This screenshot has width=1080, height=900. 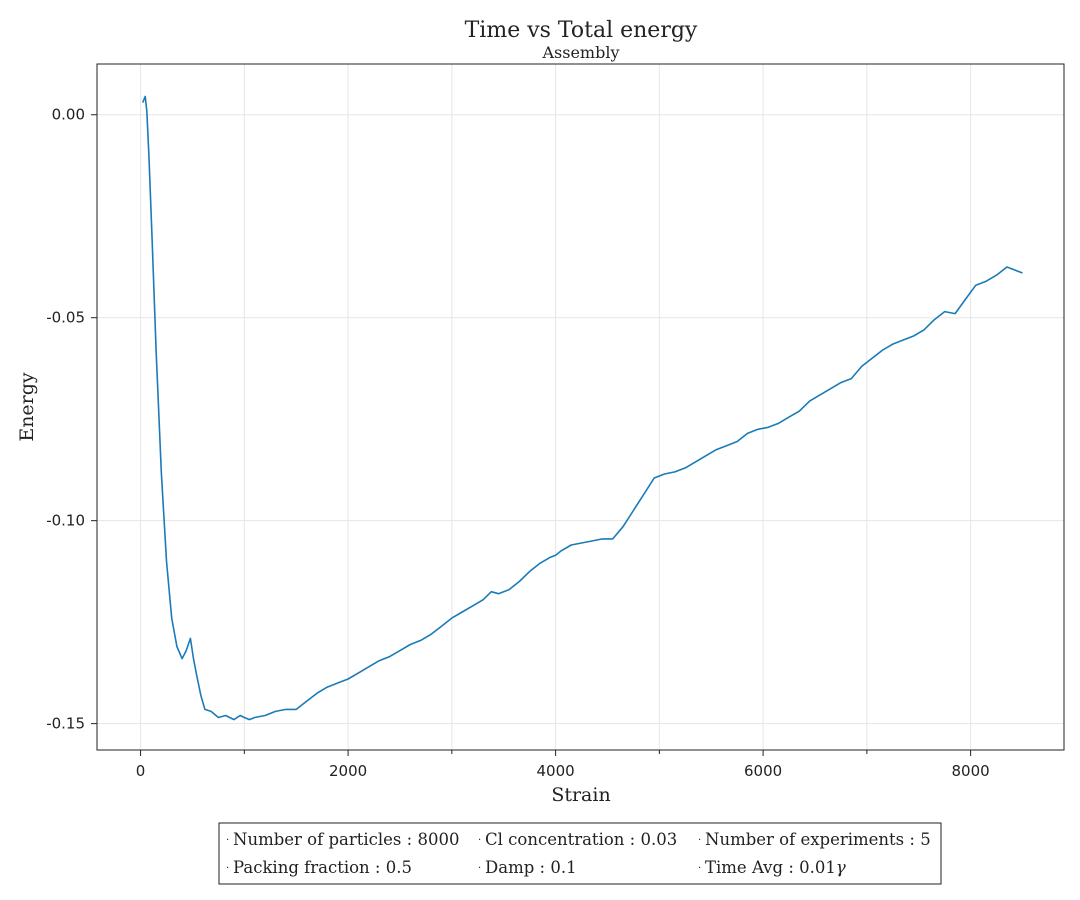 What do you see at coordinates (346, 839) in the screenshot?
I see `legend-item: Number of particles : 8000` at bounding box center [346, 839].